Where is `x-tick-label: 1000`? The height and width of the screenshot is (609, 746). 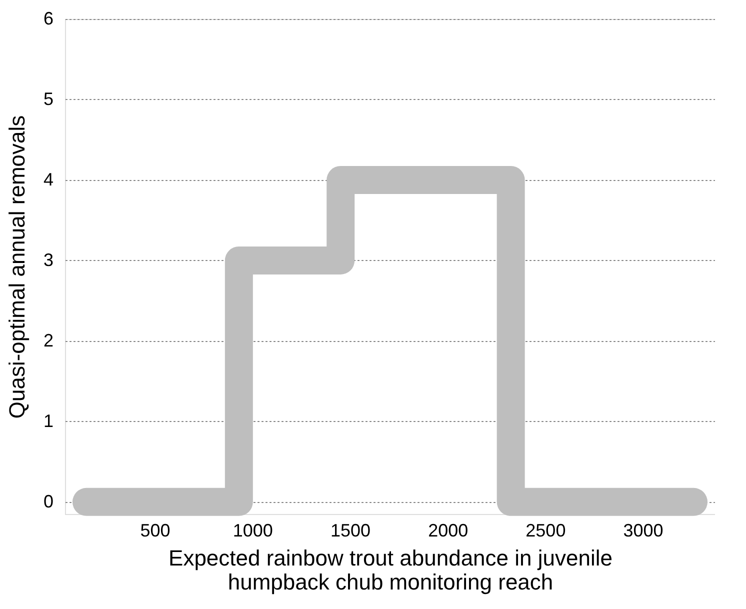
x-tick-label: 1000 is located at coordinates (252, 530).